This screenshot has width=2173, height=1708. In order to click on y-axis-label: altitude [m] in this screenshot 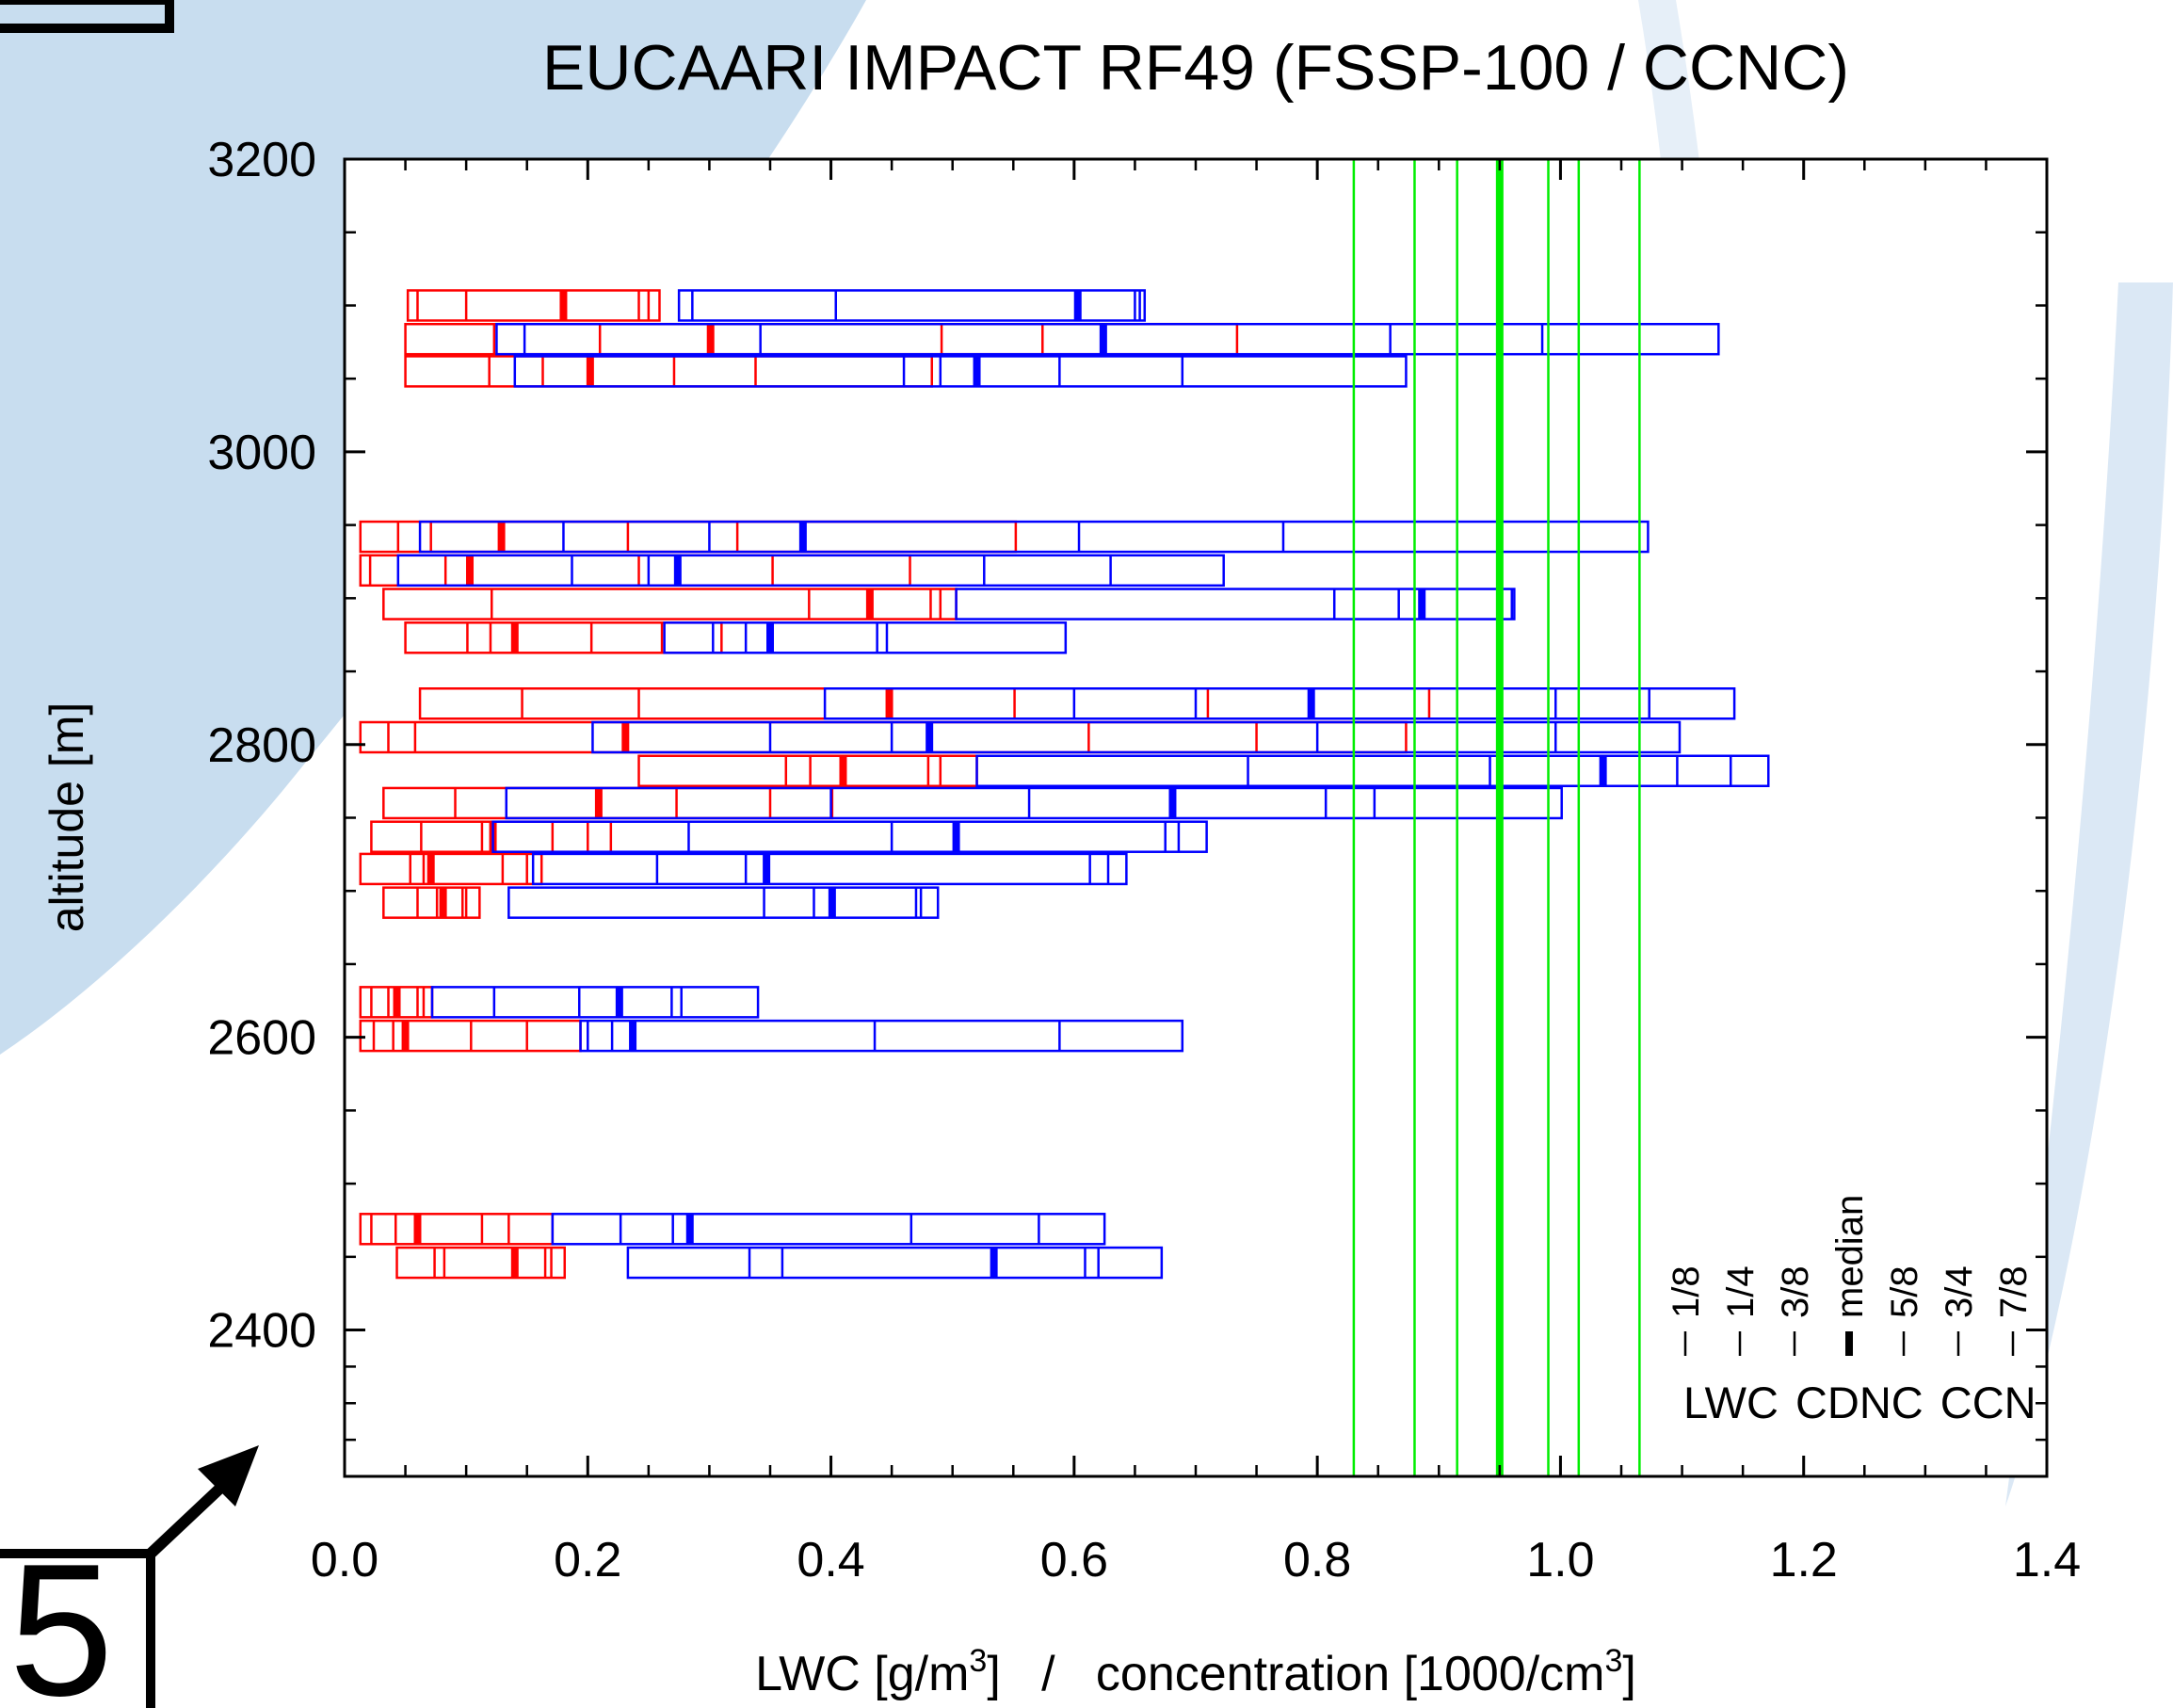, I will do `click(67, 817)`.